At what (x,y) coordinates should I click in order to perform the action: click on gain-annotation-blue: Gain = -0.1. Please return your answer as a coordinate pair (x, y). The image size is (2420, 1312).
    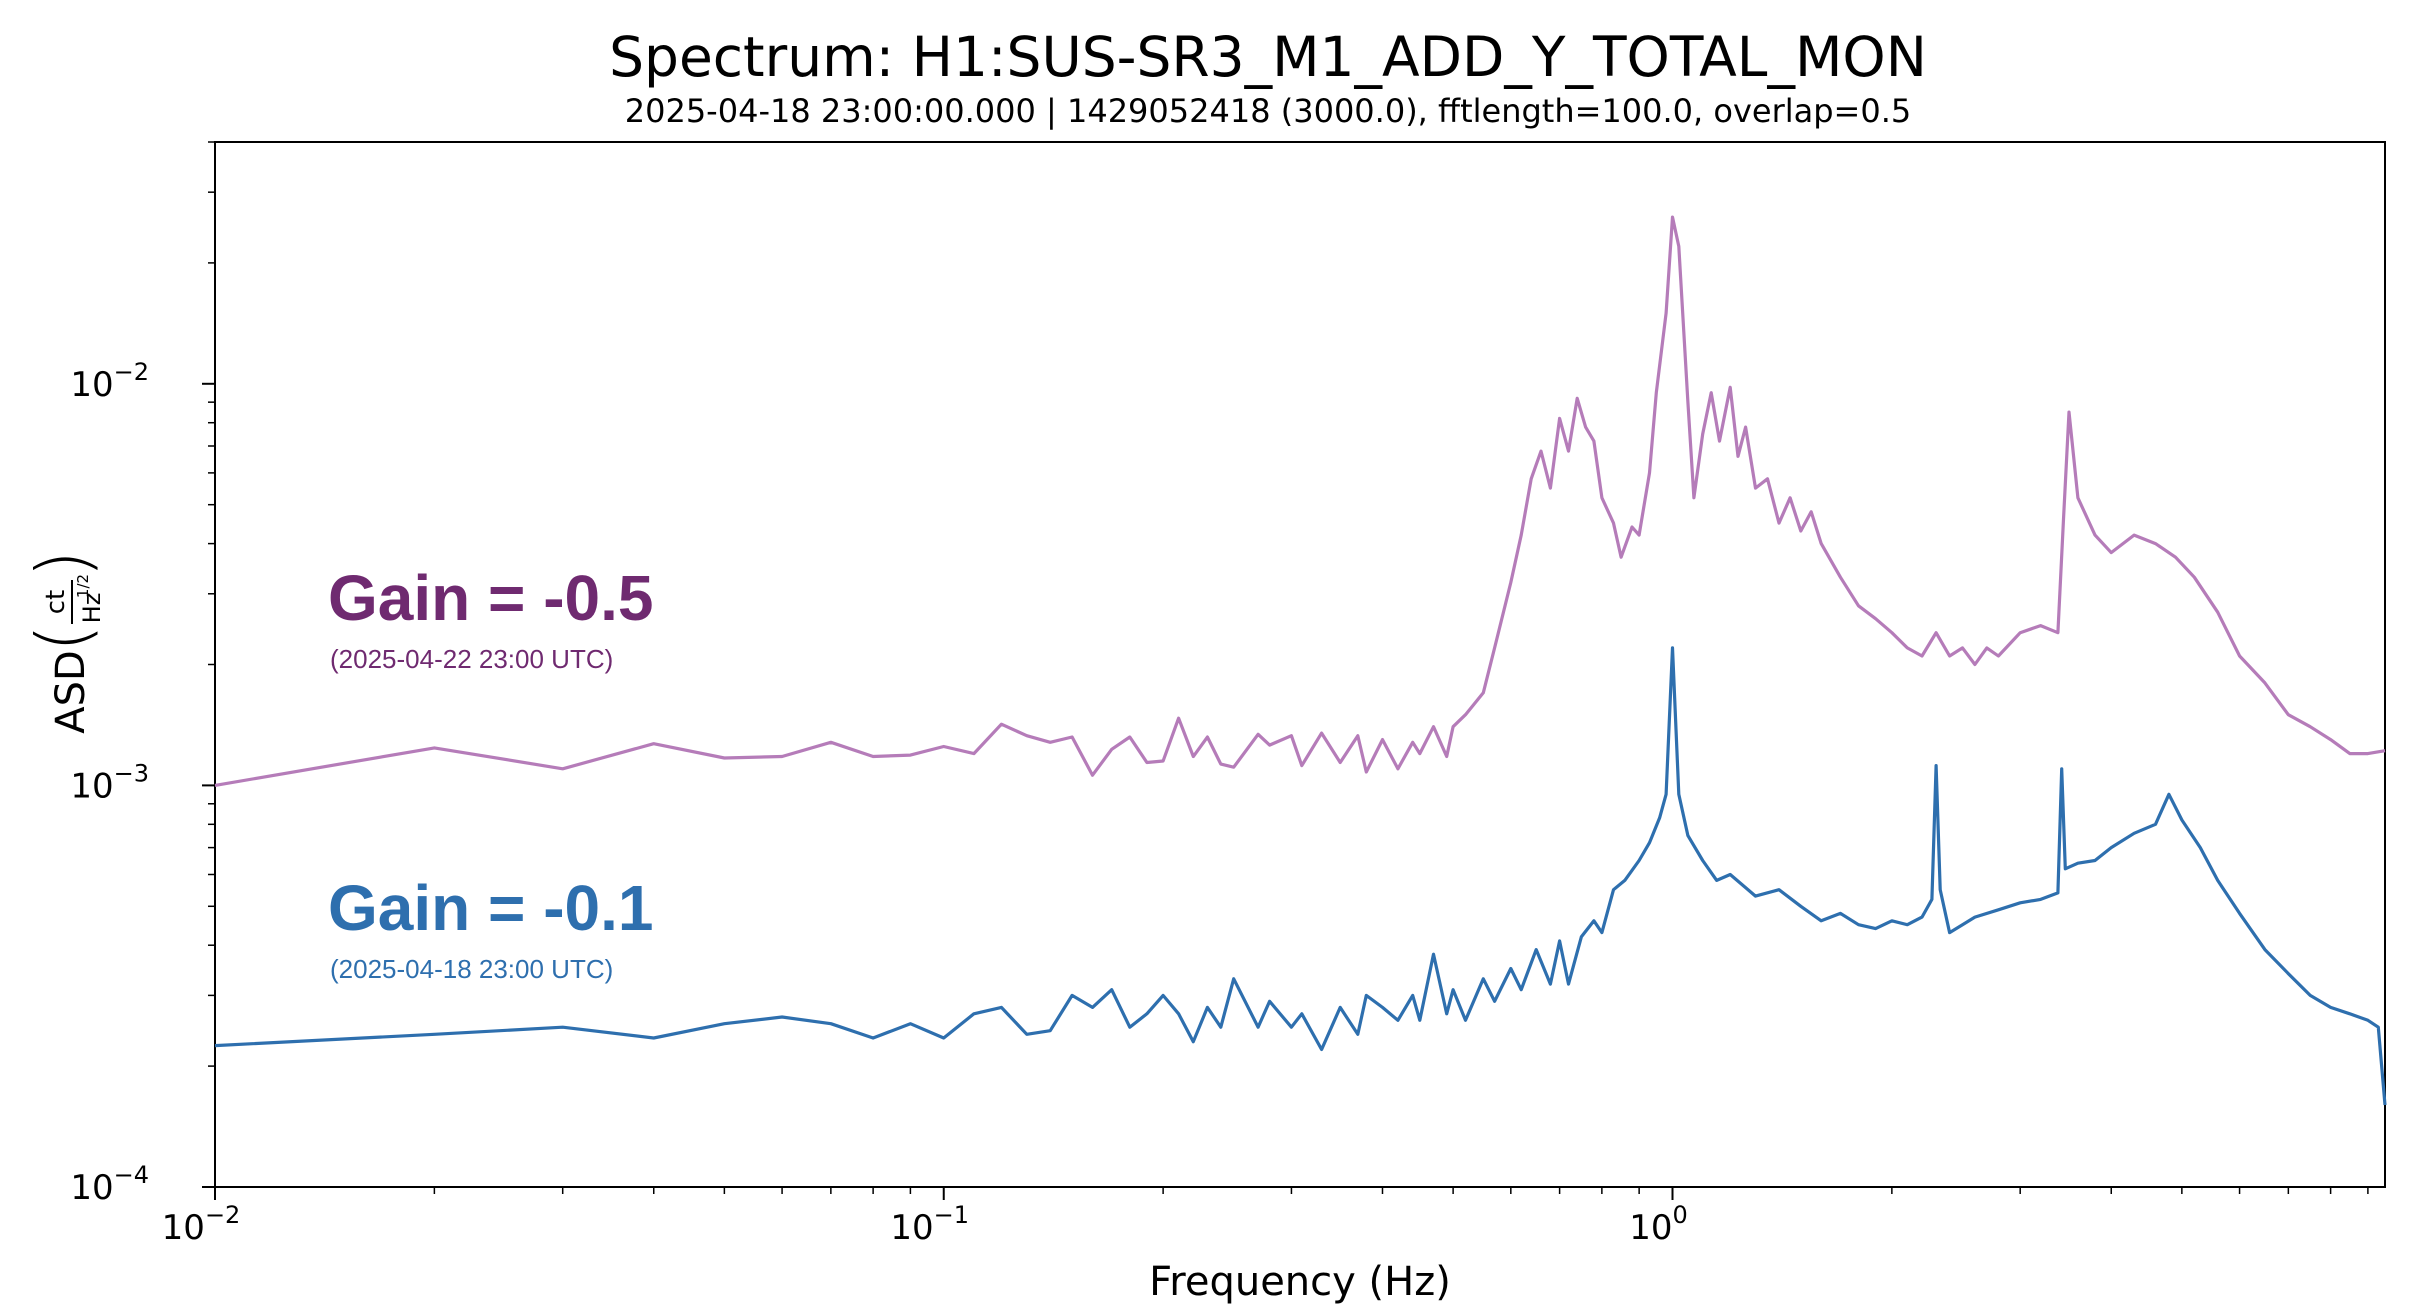
    Looking at the image, I should click on (490, 908).